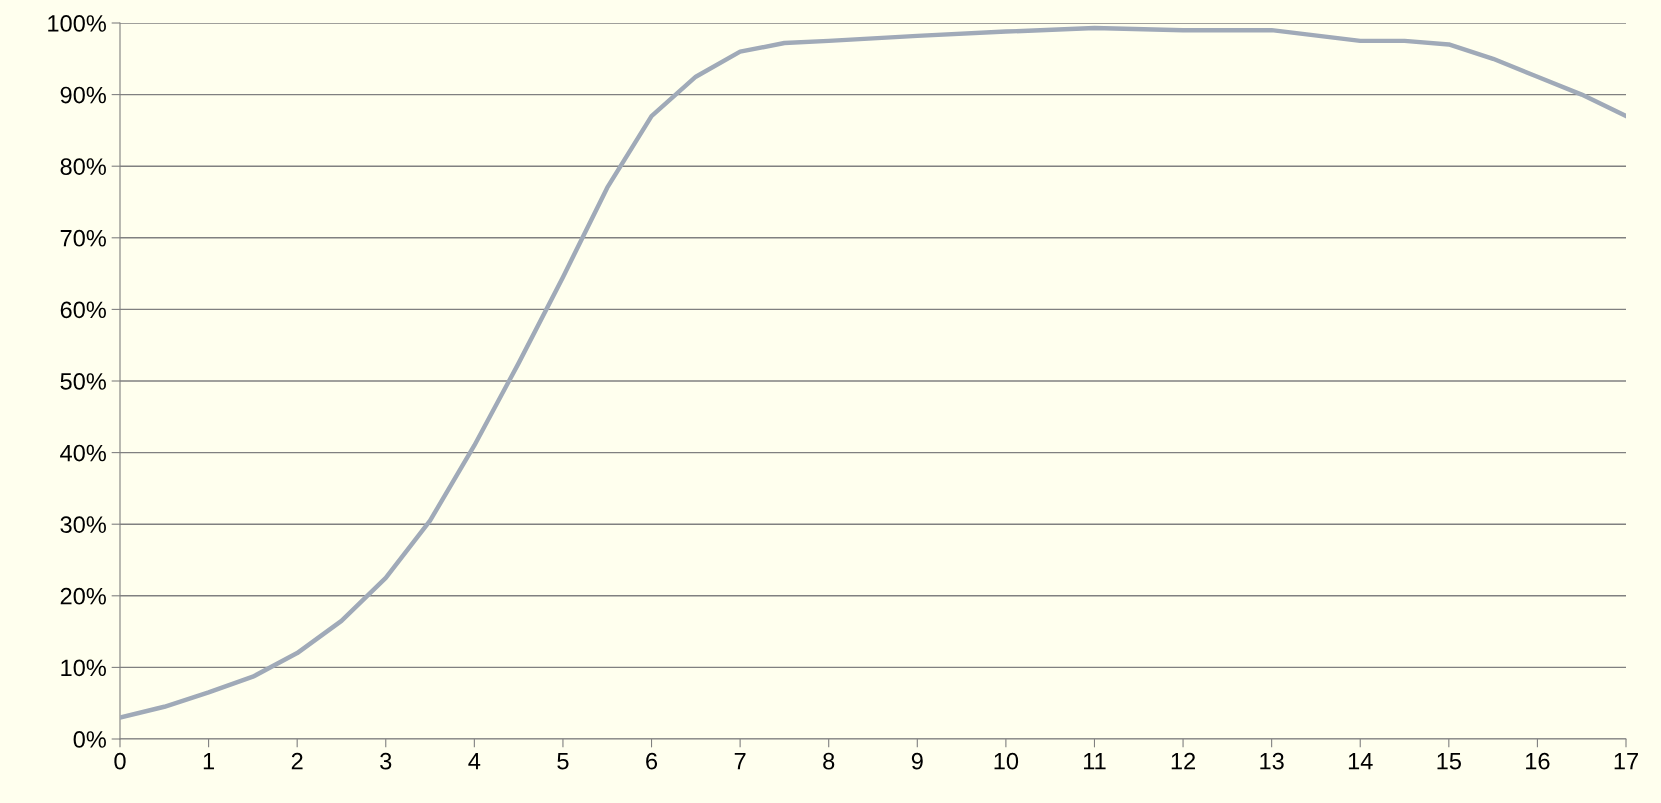  Describe the element at coordinates (1095, 761) in the screenshot. I see `x-tick-label: 11` at that location.